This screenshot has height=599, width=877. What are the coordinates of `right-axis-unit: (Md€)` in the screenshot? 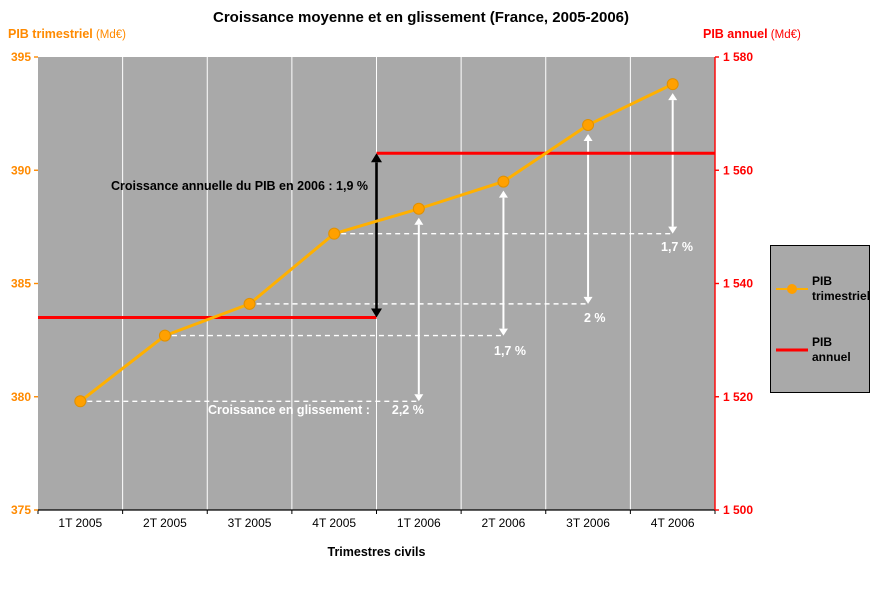 It's located at (784, 35).